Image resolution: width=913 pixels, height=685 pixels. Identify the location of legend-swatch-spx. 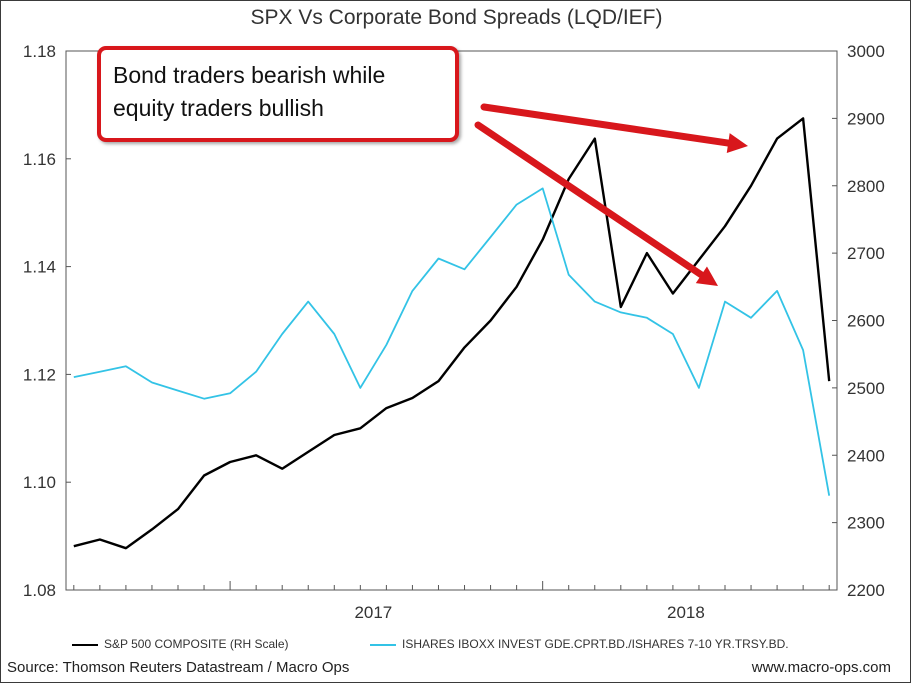
(85, 644).